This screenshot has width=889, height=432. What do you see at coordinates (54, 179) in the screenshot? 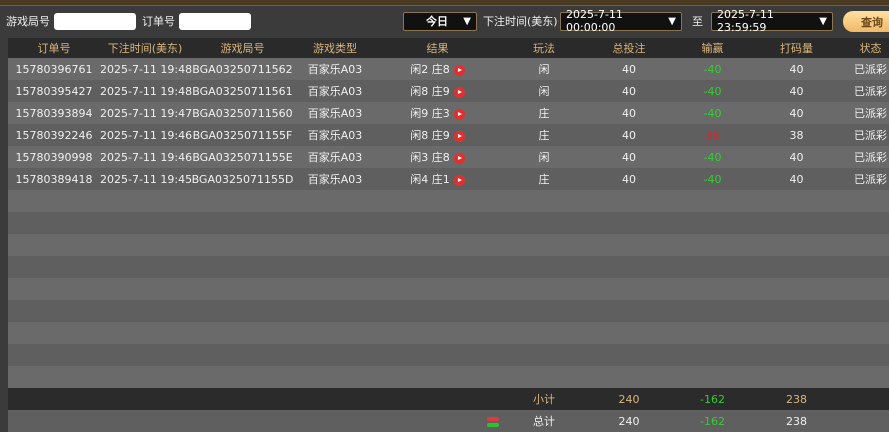
I see `cell-order: 15780389418` at bounding box center [54, 179].